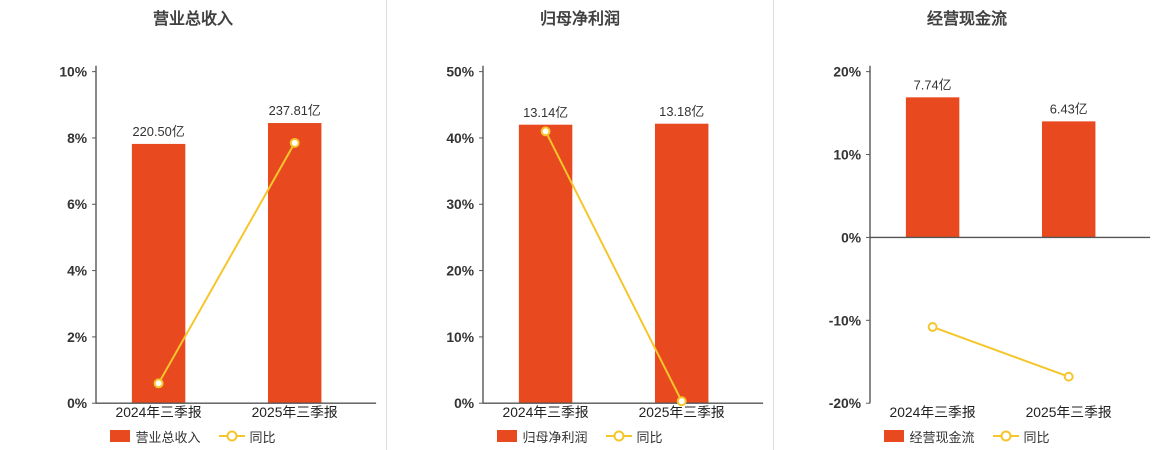 The height and width of the screenshot is (450, 1160). Describe the element at coordinates (933, 84) in the screenshot. I see `bar-value-label: 7.74亿` at that location.